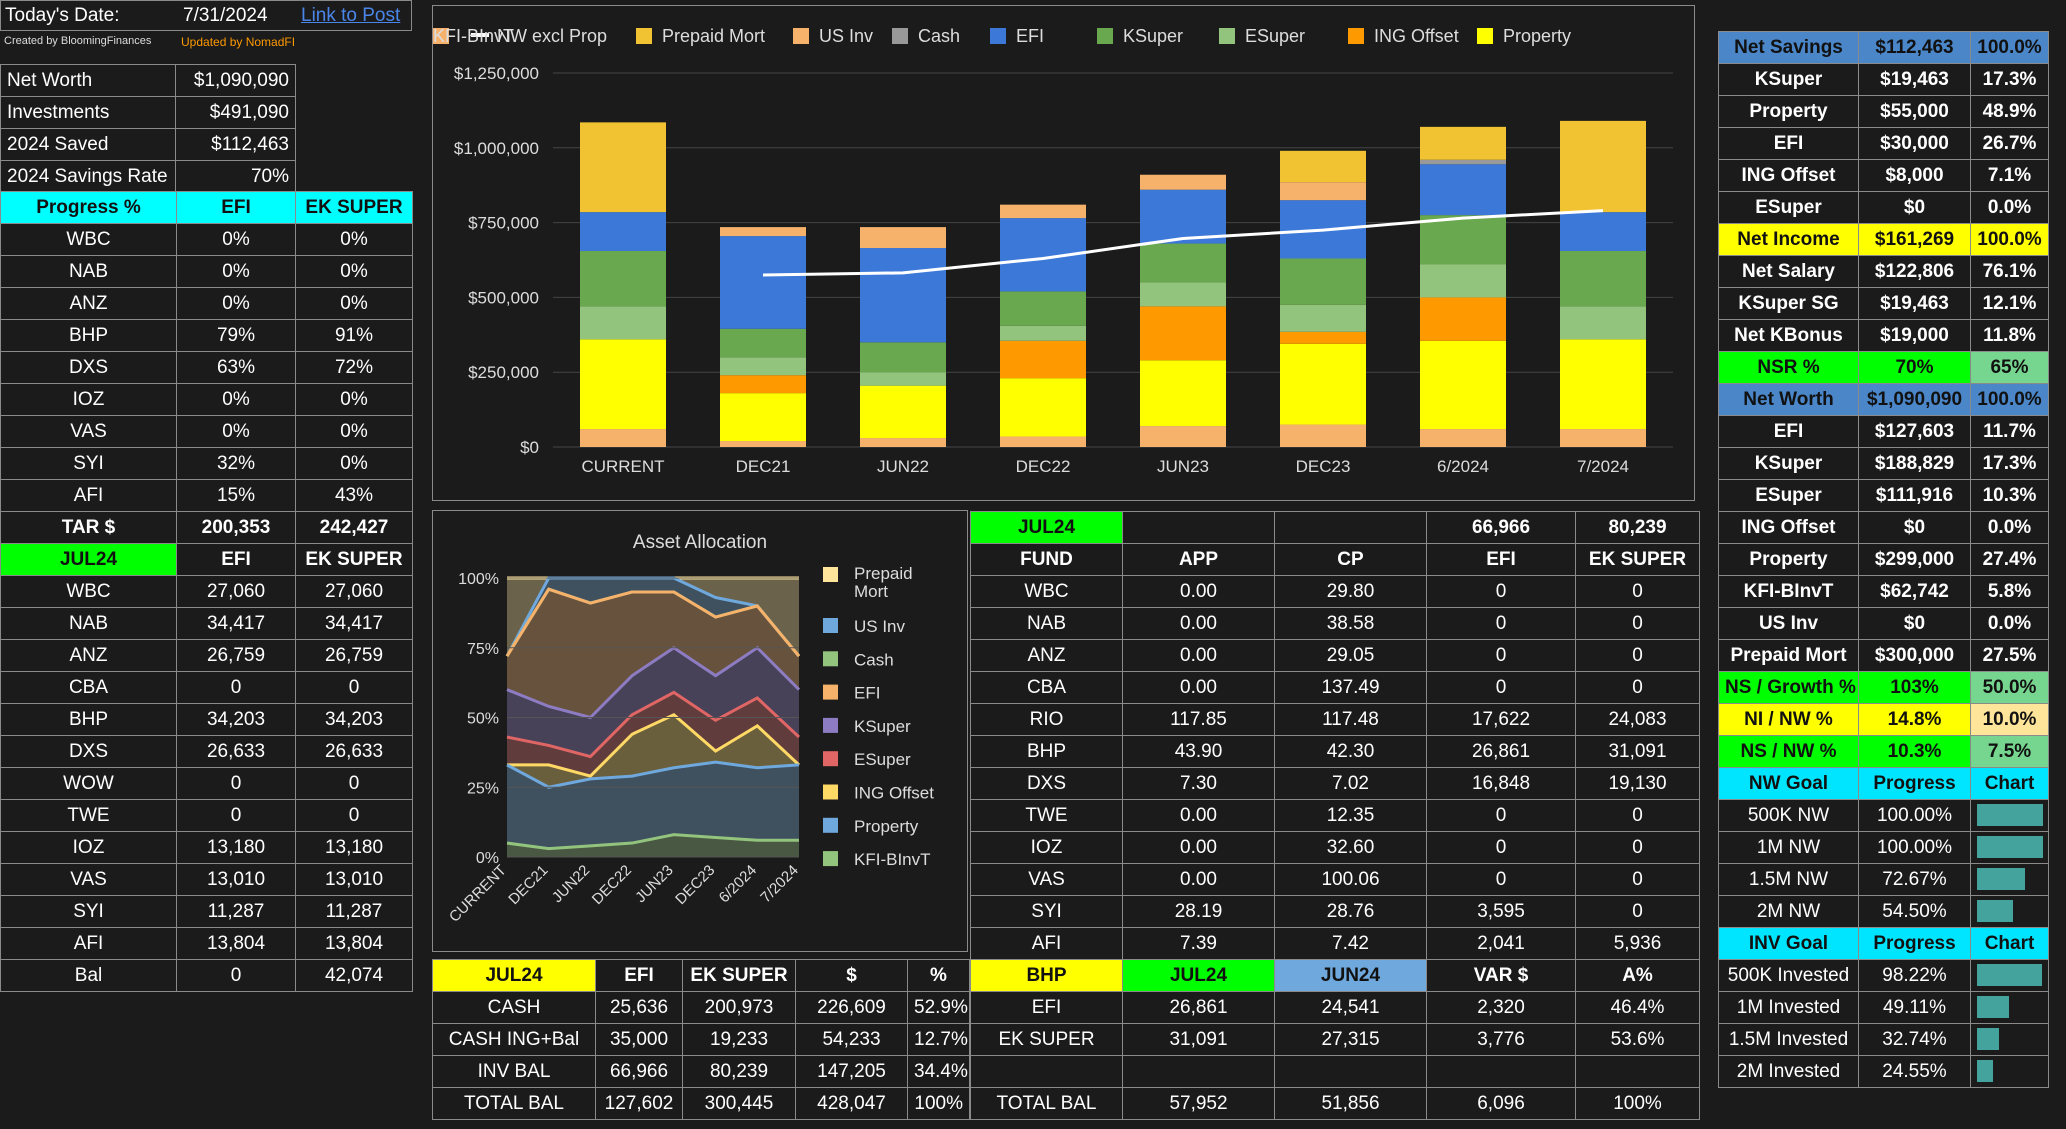  I want to click on legend-label: ESuper, so click(1275, 36).